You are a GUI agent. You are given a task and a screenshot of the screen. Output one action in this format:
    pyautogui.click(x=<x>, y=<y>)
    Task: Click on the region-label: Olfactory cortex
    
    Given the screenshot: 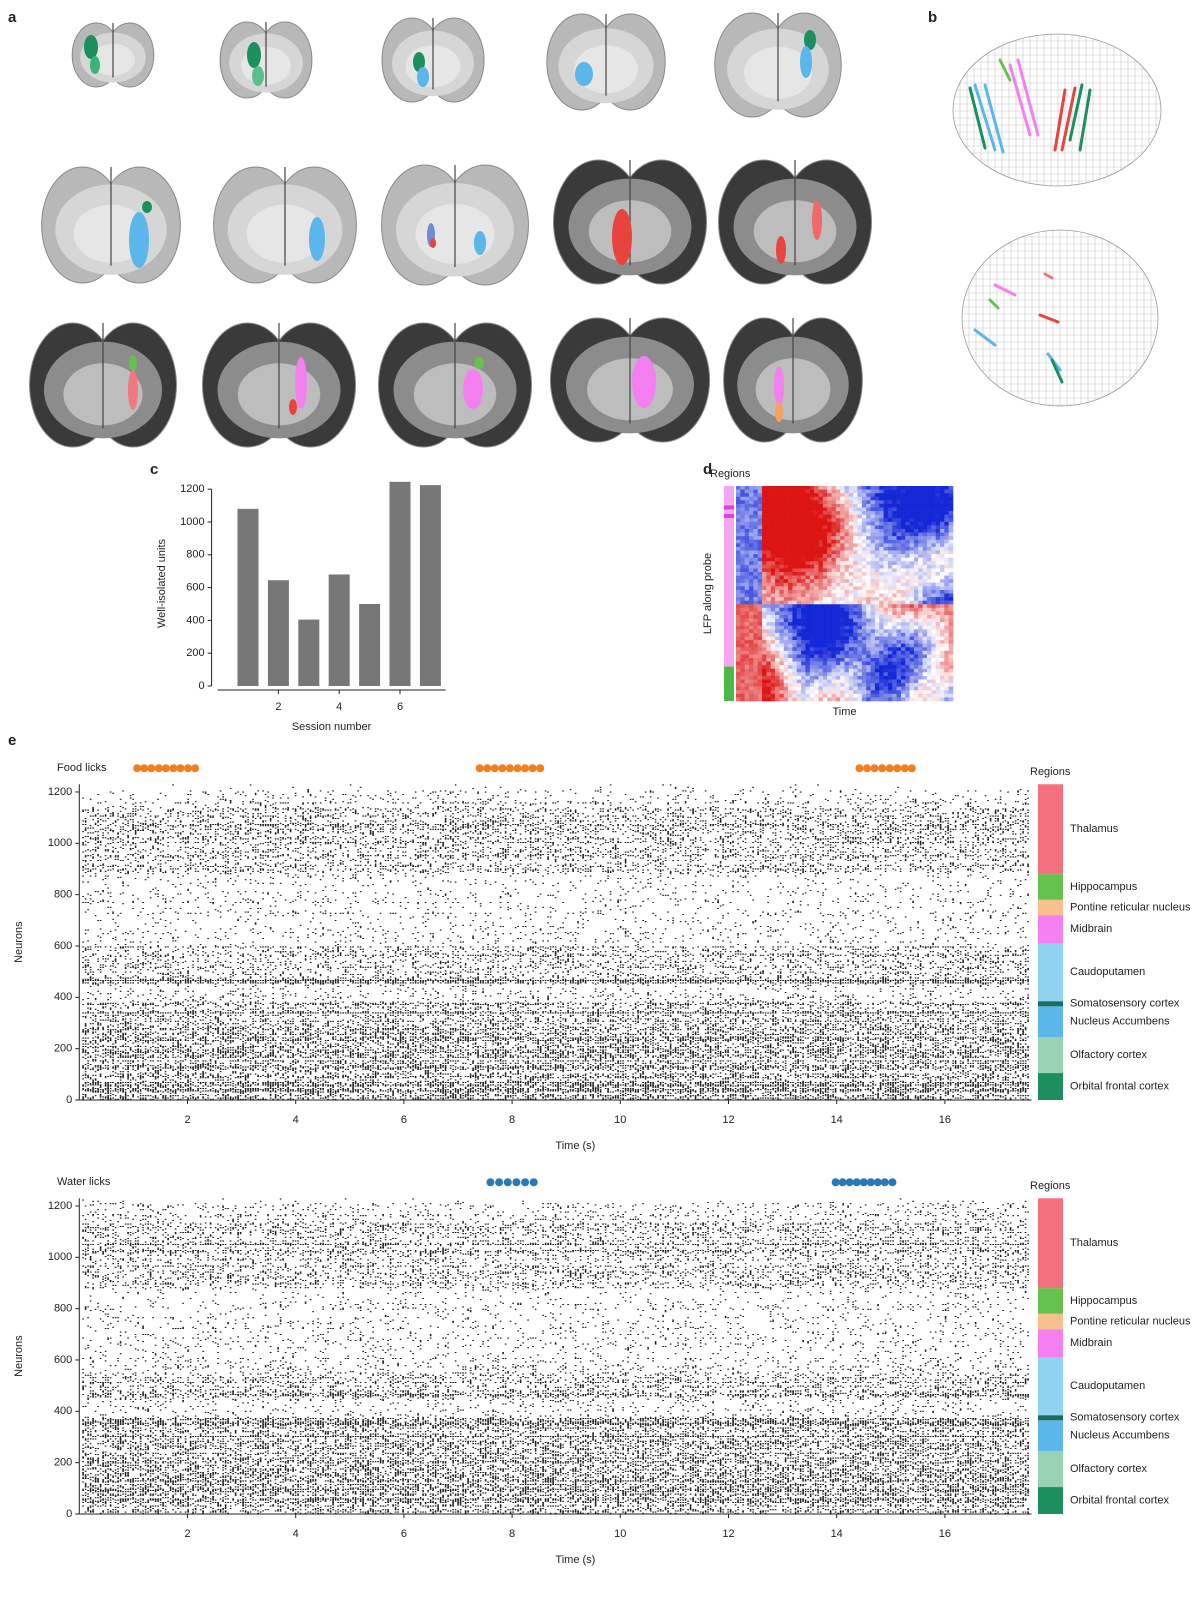 What is the action you would take?
    pyautogui.click(x=1109, y=1055)
    